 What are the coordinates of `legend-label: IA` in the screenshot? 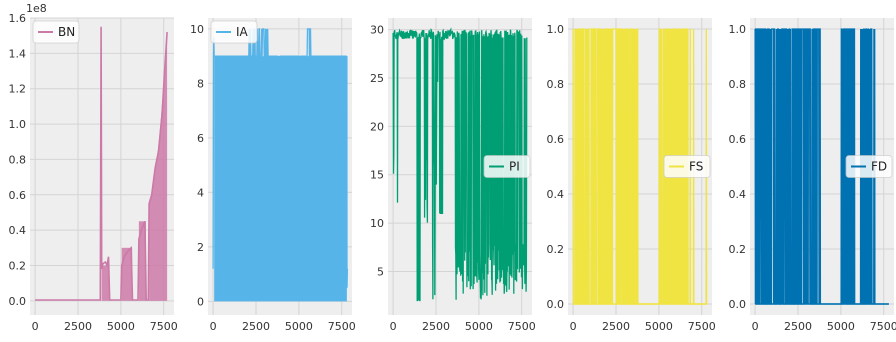 It's located at (242, 32).